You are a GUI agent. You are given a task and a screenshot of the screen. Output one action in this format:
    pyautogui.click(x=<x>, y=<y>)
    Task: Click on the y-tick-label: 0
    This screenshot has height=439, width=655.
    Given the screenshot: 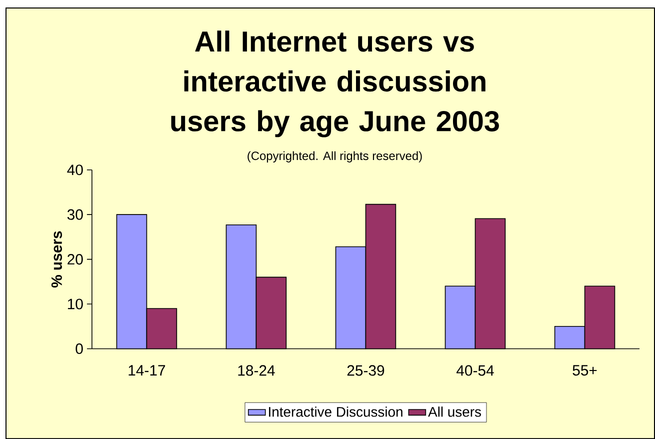 What is the action you would take?
    pyautogui.click(x=79, y=348)
    